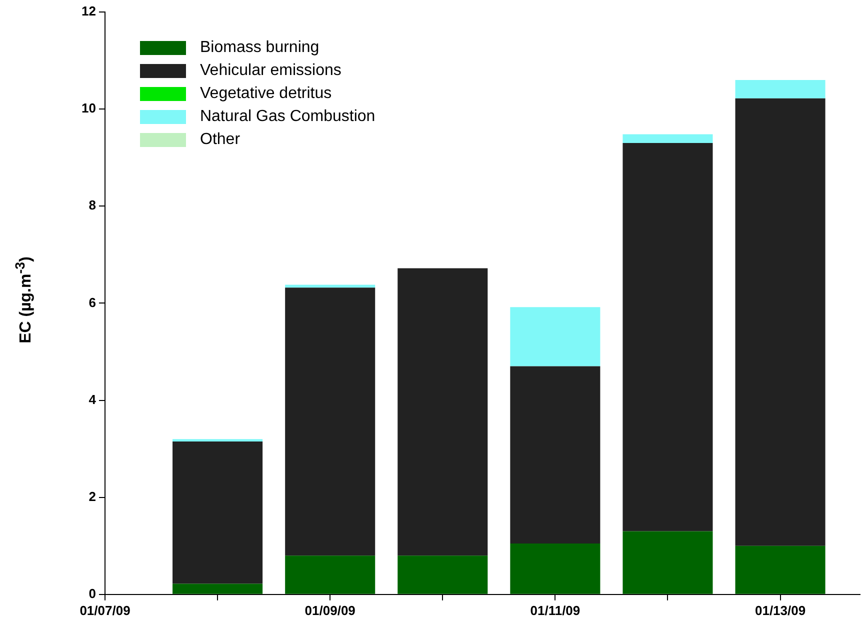  Describe the element at coordinates (780, 610) in the screenshot. I see `x-tick-label: 01/13/09` at that location.